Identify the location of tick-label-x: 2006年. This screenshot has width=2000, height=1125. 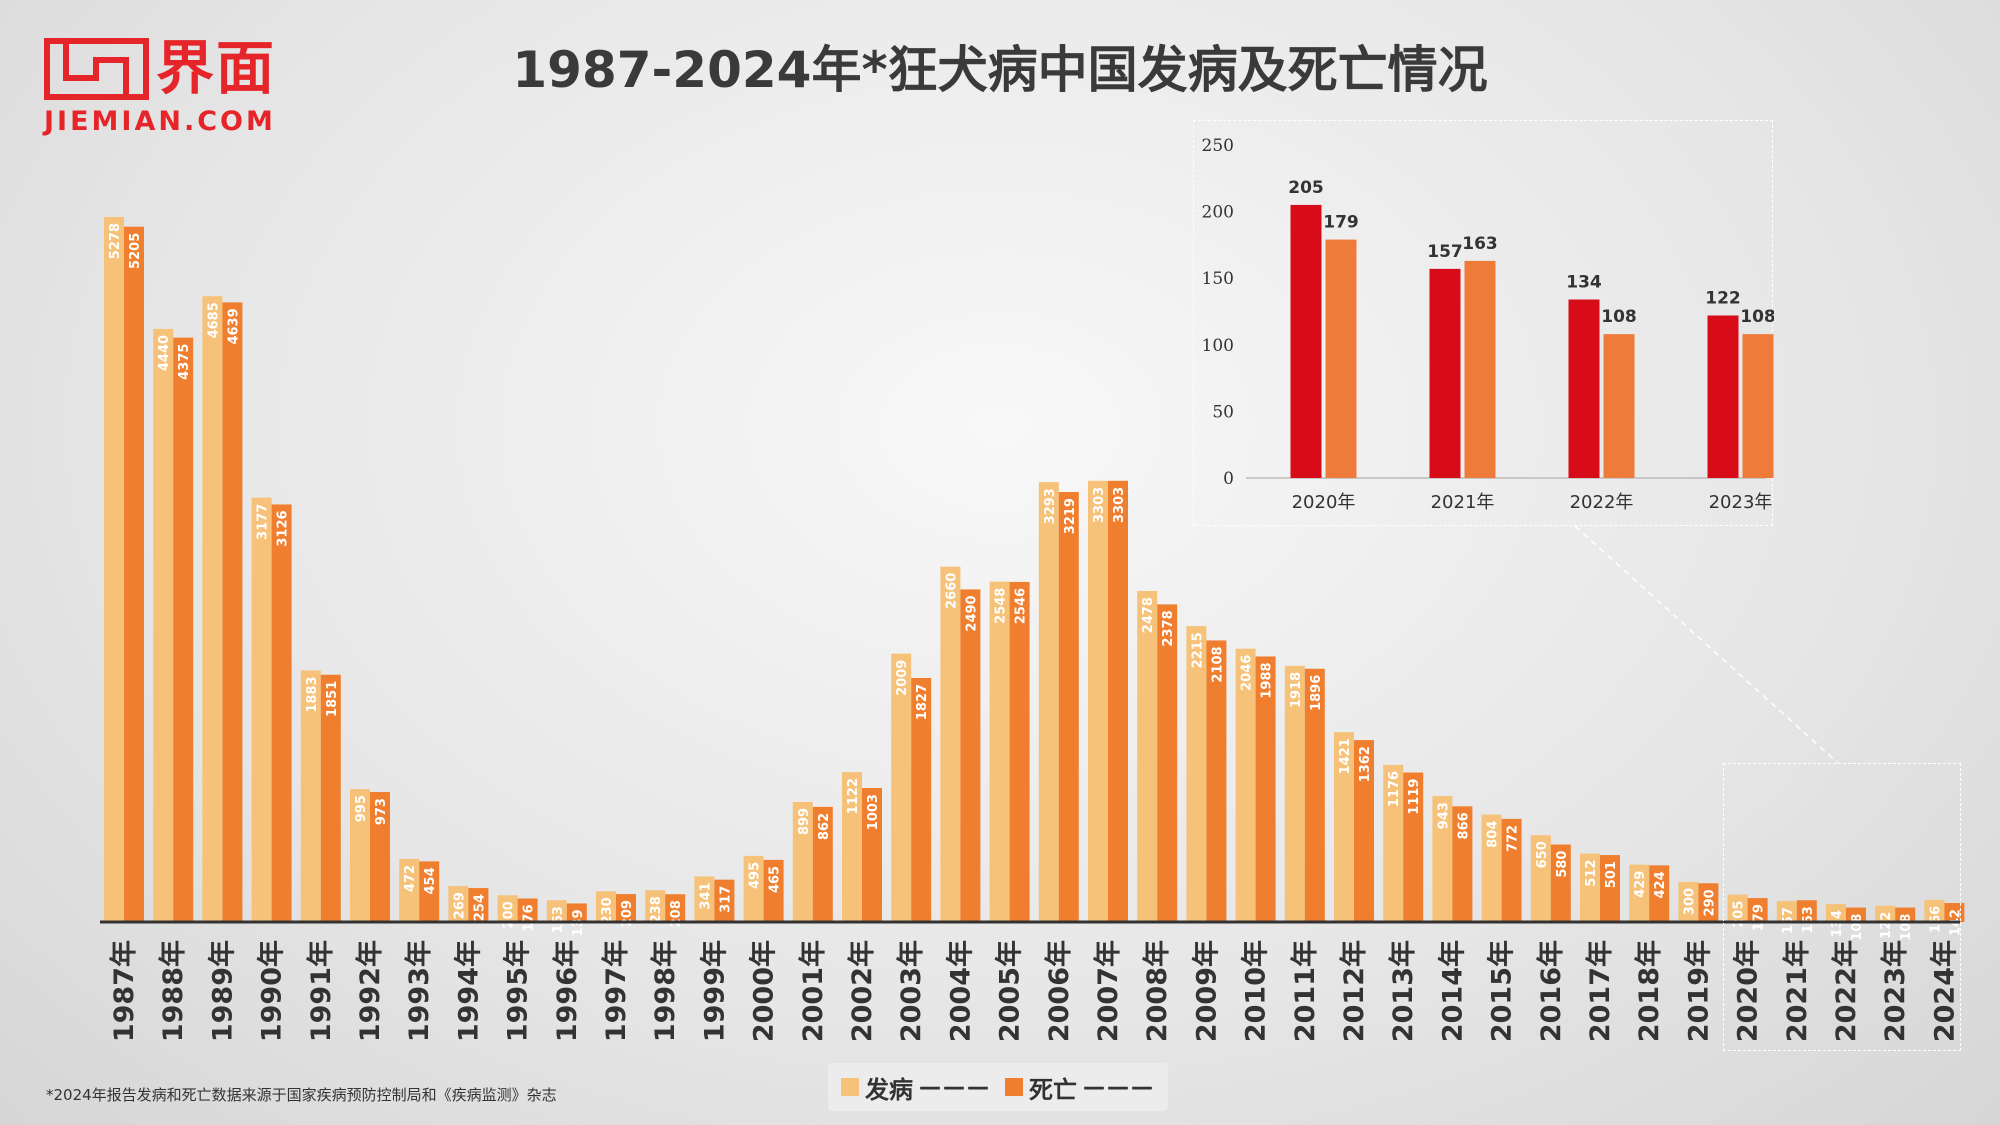
(1059, 991).